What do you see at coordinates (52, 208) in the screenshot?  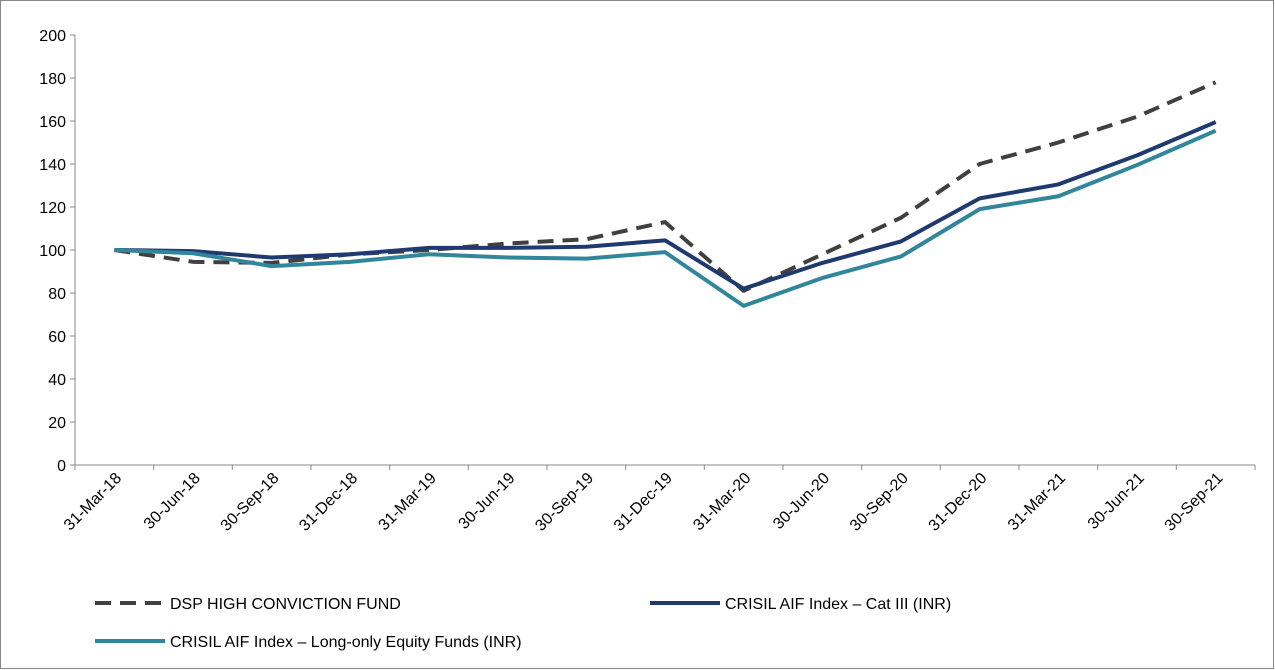 I see `y-tick-label: 120` at bounding box center [52, 208].